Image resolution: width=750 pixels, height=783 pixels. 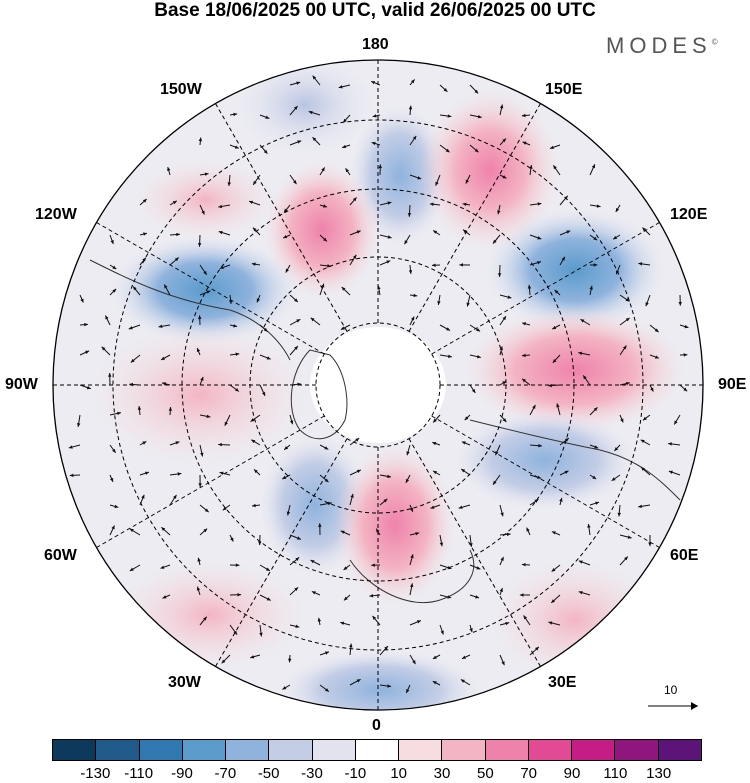 I want to click on colorbar-tick-label: -70, so click(x=225, y=773).